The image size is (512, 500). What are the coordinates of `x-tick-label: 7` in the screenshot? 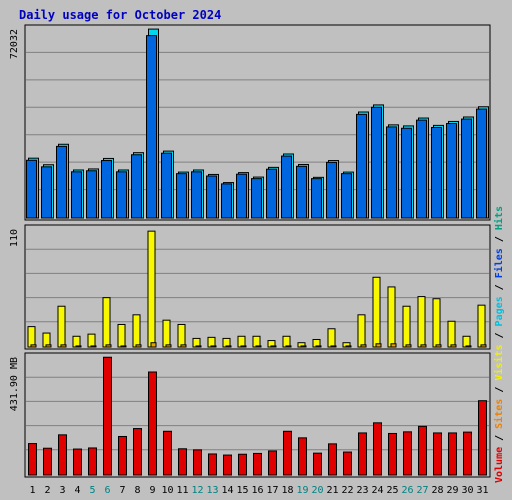 It's located at (122, 490).